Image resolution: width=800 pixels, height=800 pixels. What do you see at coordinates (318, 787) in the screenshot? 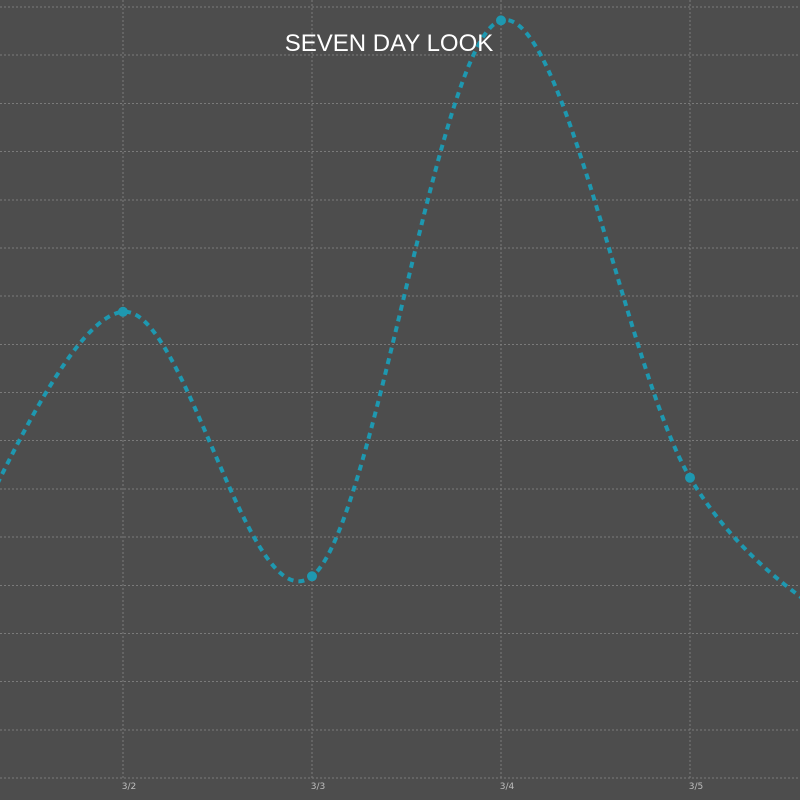
I see `x-tick-label: 3/3` at bounding box center [318, 787].